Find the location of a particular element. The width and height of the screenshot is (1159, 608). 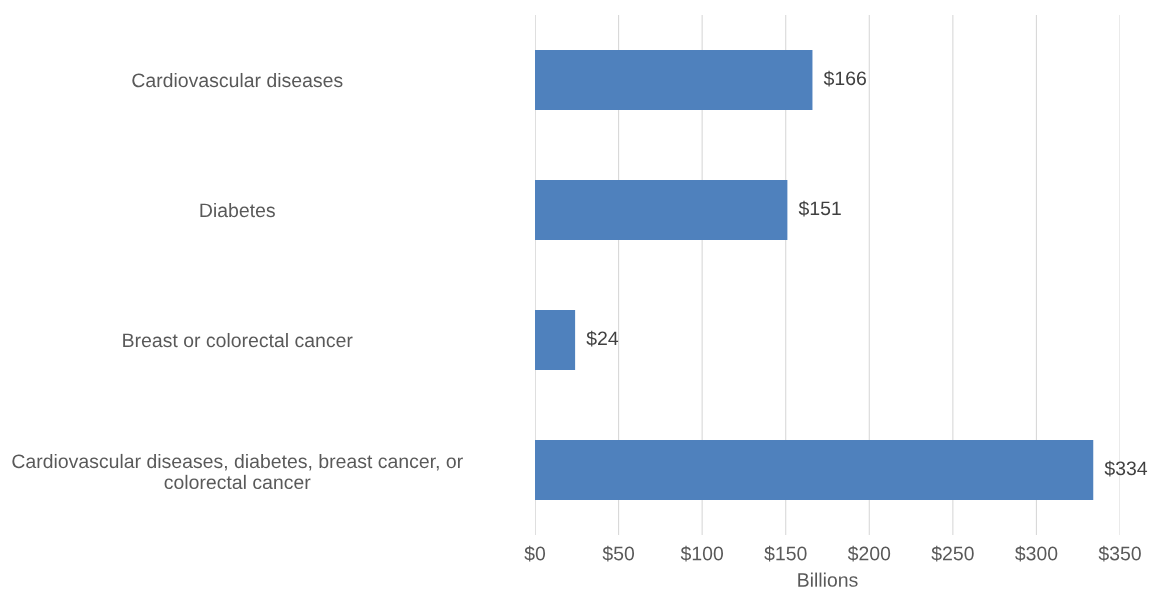

x-tick-label: $100 is located at coordinates (702, 553).